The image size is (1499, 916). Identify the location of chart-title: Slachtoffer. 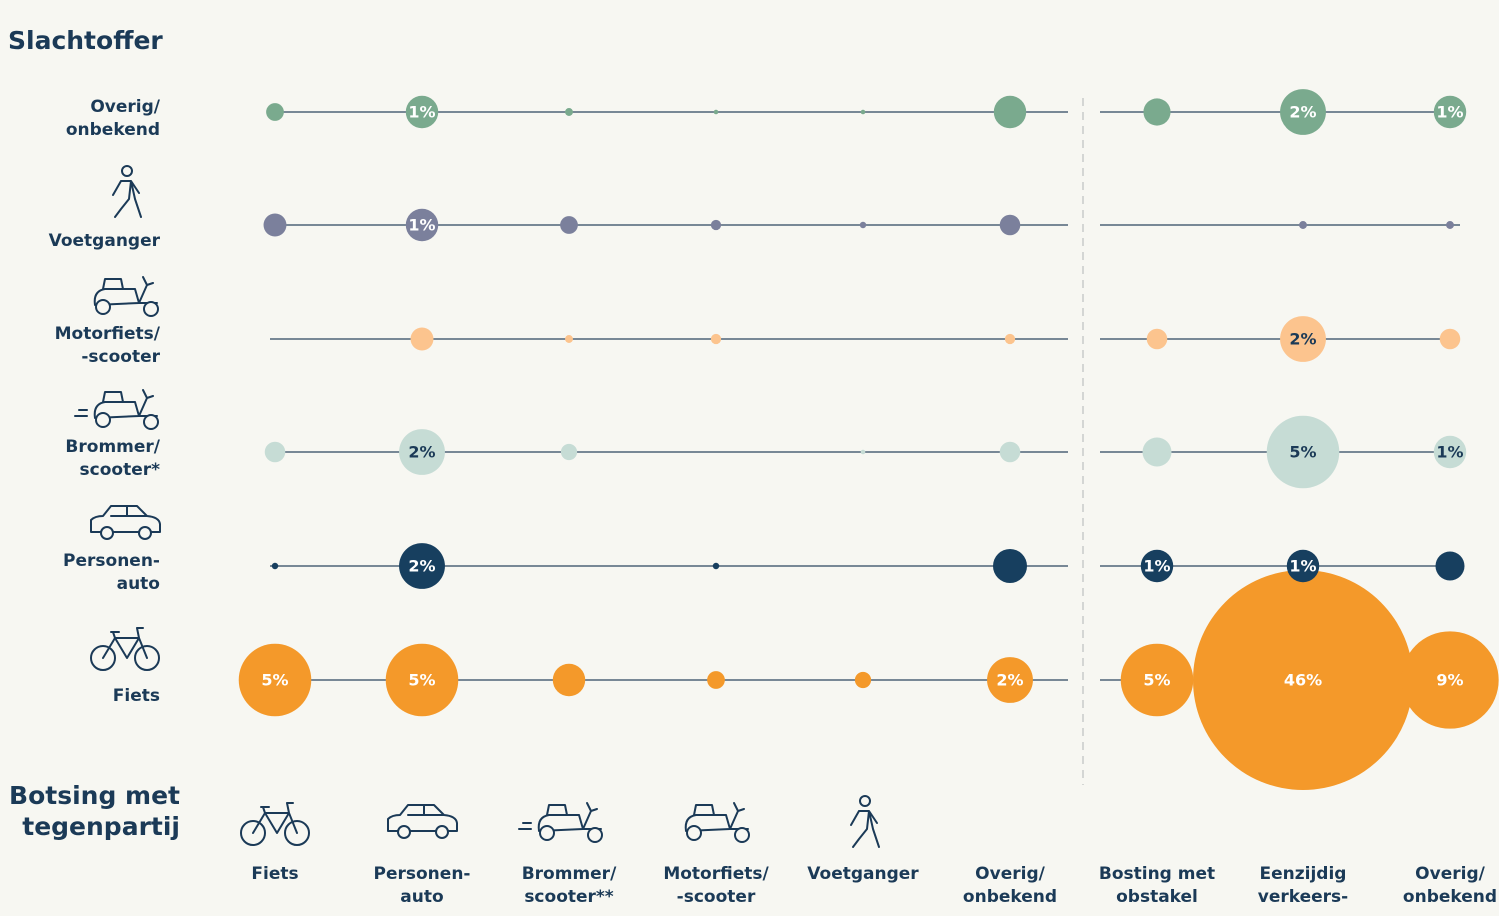
(85, 40).